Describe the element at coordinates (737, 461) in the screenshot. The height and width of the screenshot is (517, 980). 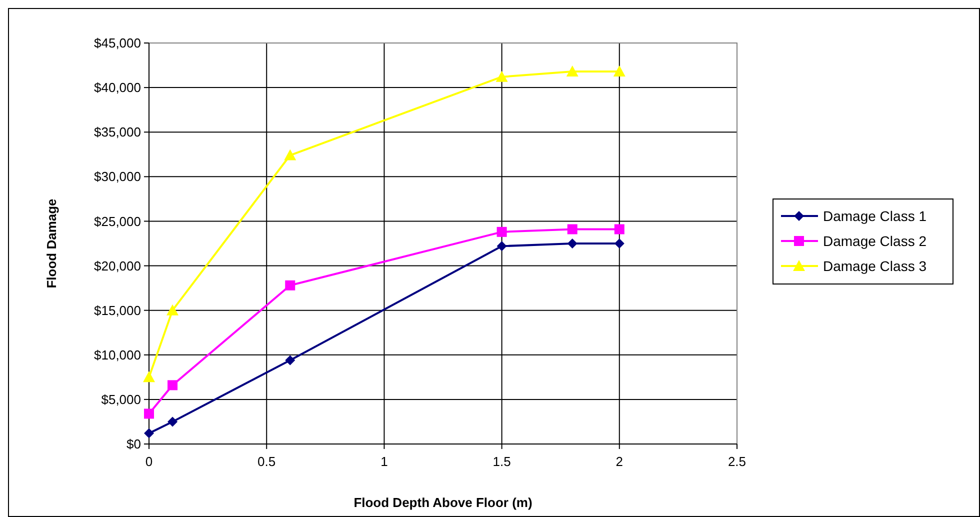
I see `x-tick-label: 2.5` at that location.